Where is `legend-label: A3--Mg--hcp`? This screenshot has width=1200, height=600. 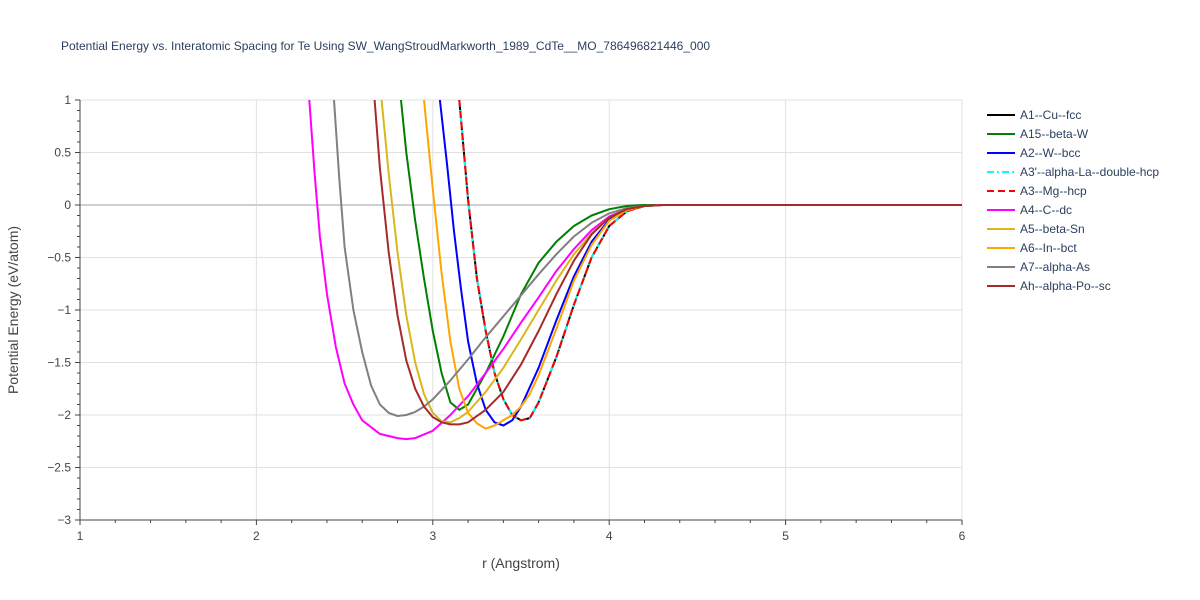
legend-label: A3--Mg--hcp is located at coordinates (1053, 191).